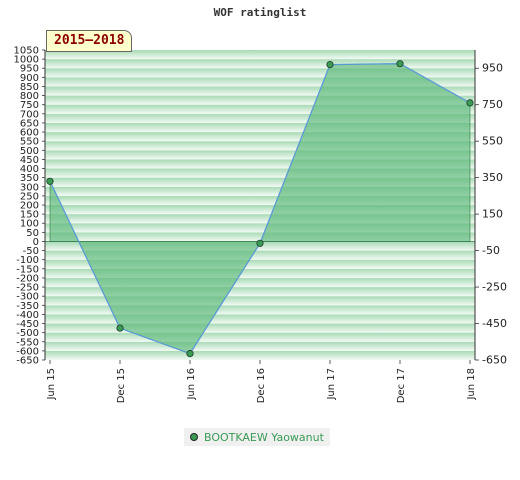  I want to click on y-left-tick-label: 800, so click(29, 96).